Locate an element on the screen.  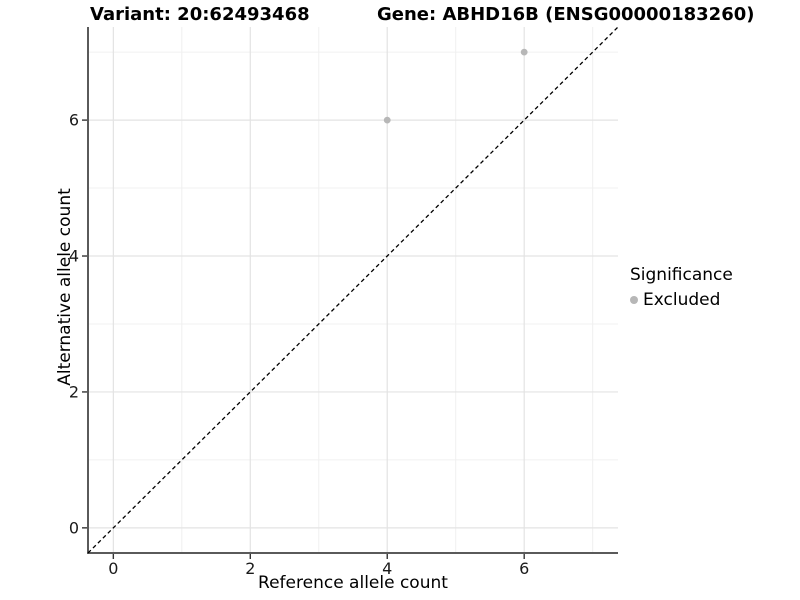
x-axis-label: Reference allele count is located at coordinates (353, 583).